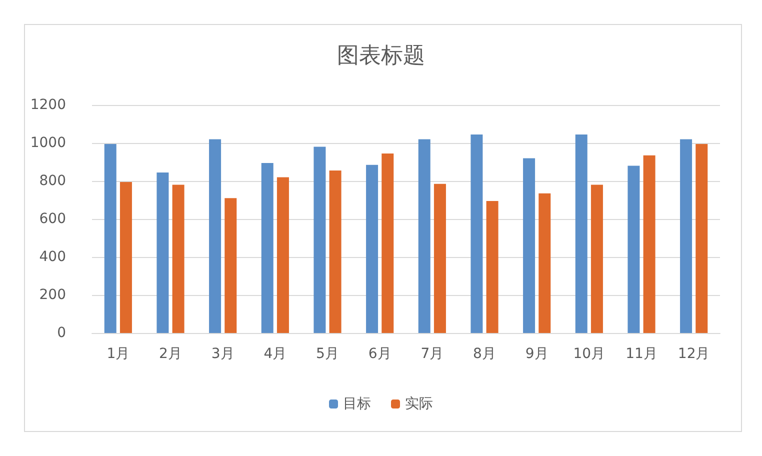 This screenshot has height=456, width=762. Describe the element at coordinates (536, 354) in the screenshot. I see `x-tick-label: 9月` at that location.